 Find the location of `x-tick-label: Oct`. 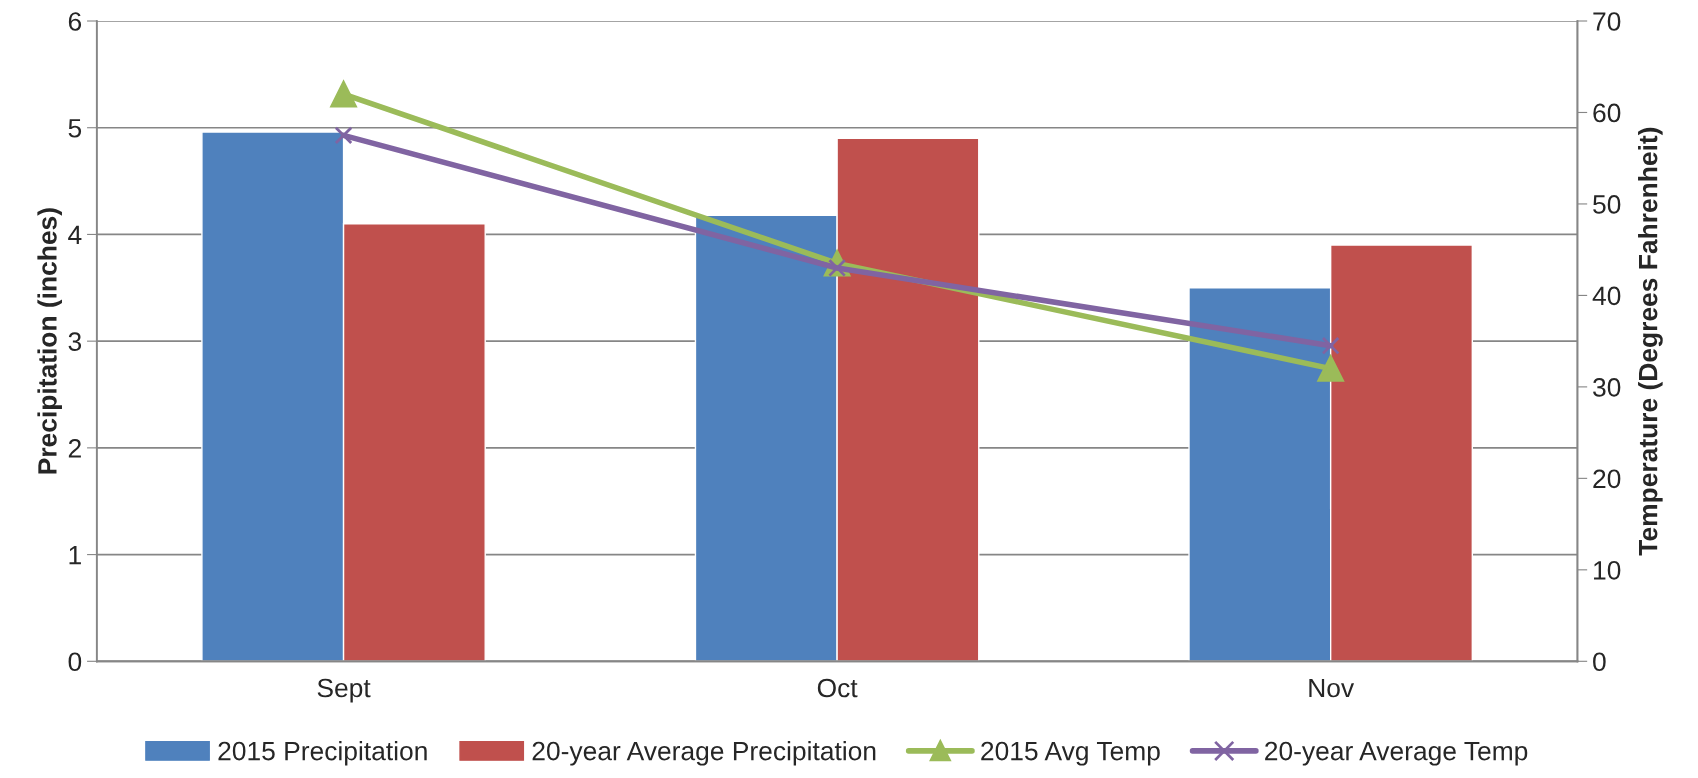

x-tick-label: Oct is located at coordinates (837, 688).